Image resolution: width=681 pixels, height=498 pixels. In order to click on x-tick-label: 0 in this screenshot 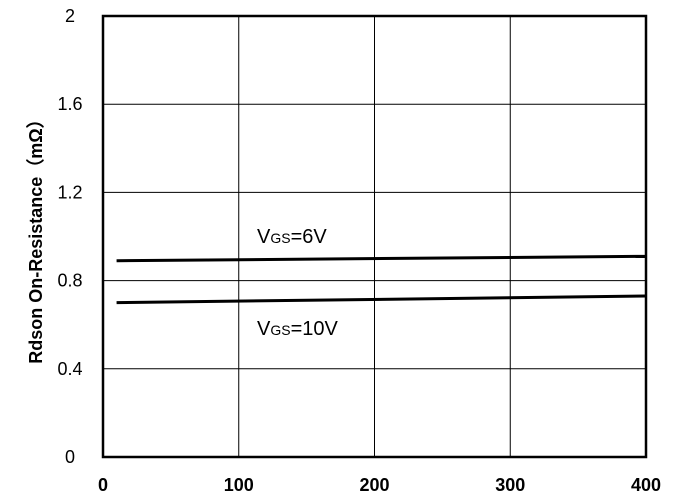, I will do `click(103, 485)`.